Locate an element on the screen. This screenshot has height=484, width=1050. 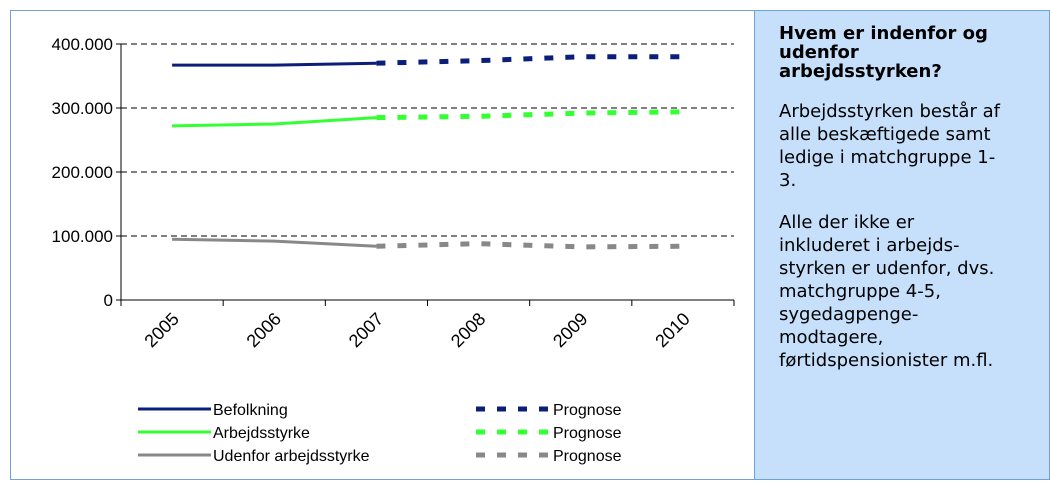
y-tick-label: 400.000 is located at coordinates (82, 44).